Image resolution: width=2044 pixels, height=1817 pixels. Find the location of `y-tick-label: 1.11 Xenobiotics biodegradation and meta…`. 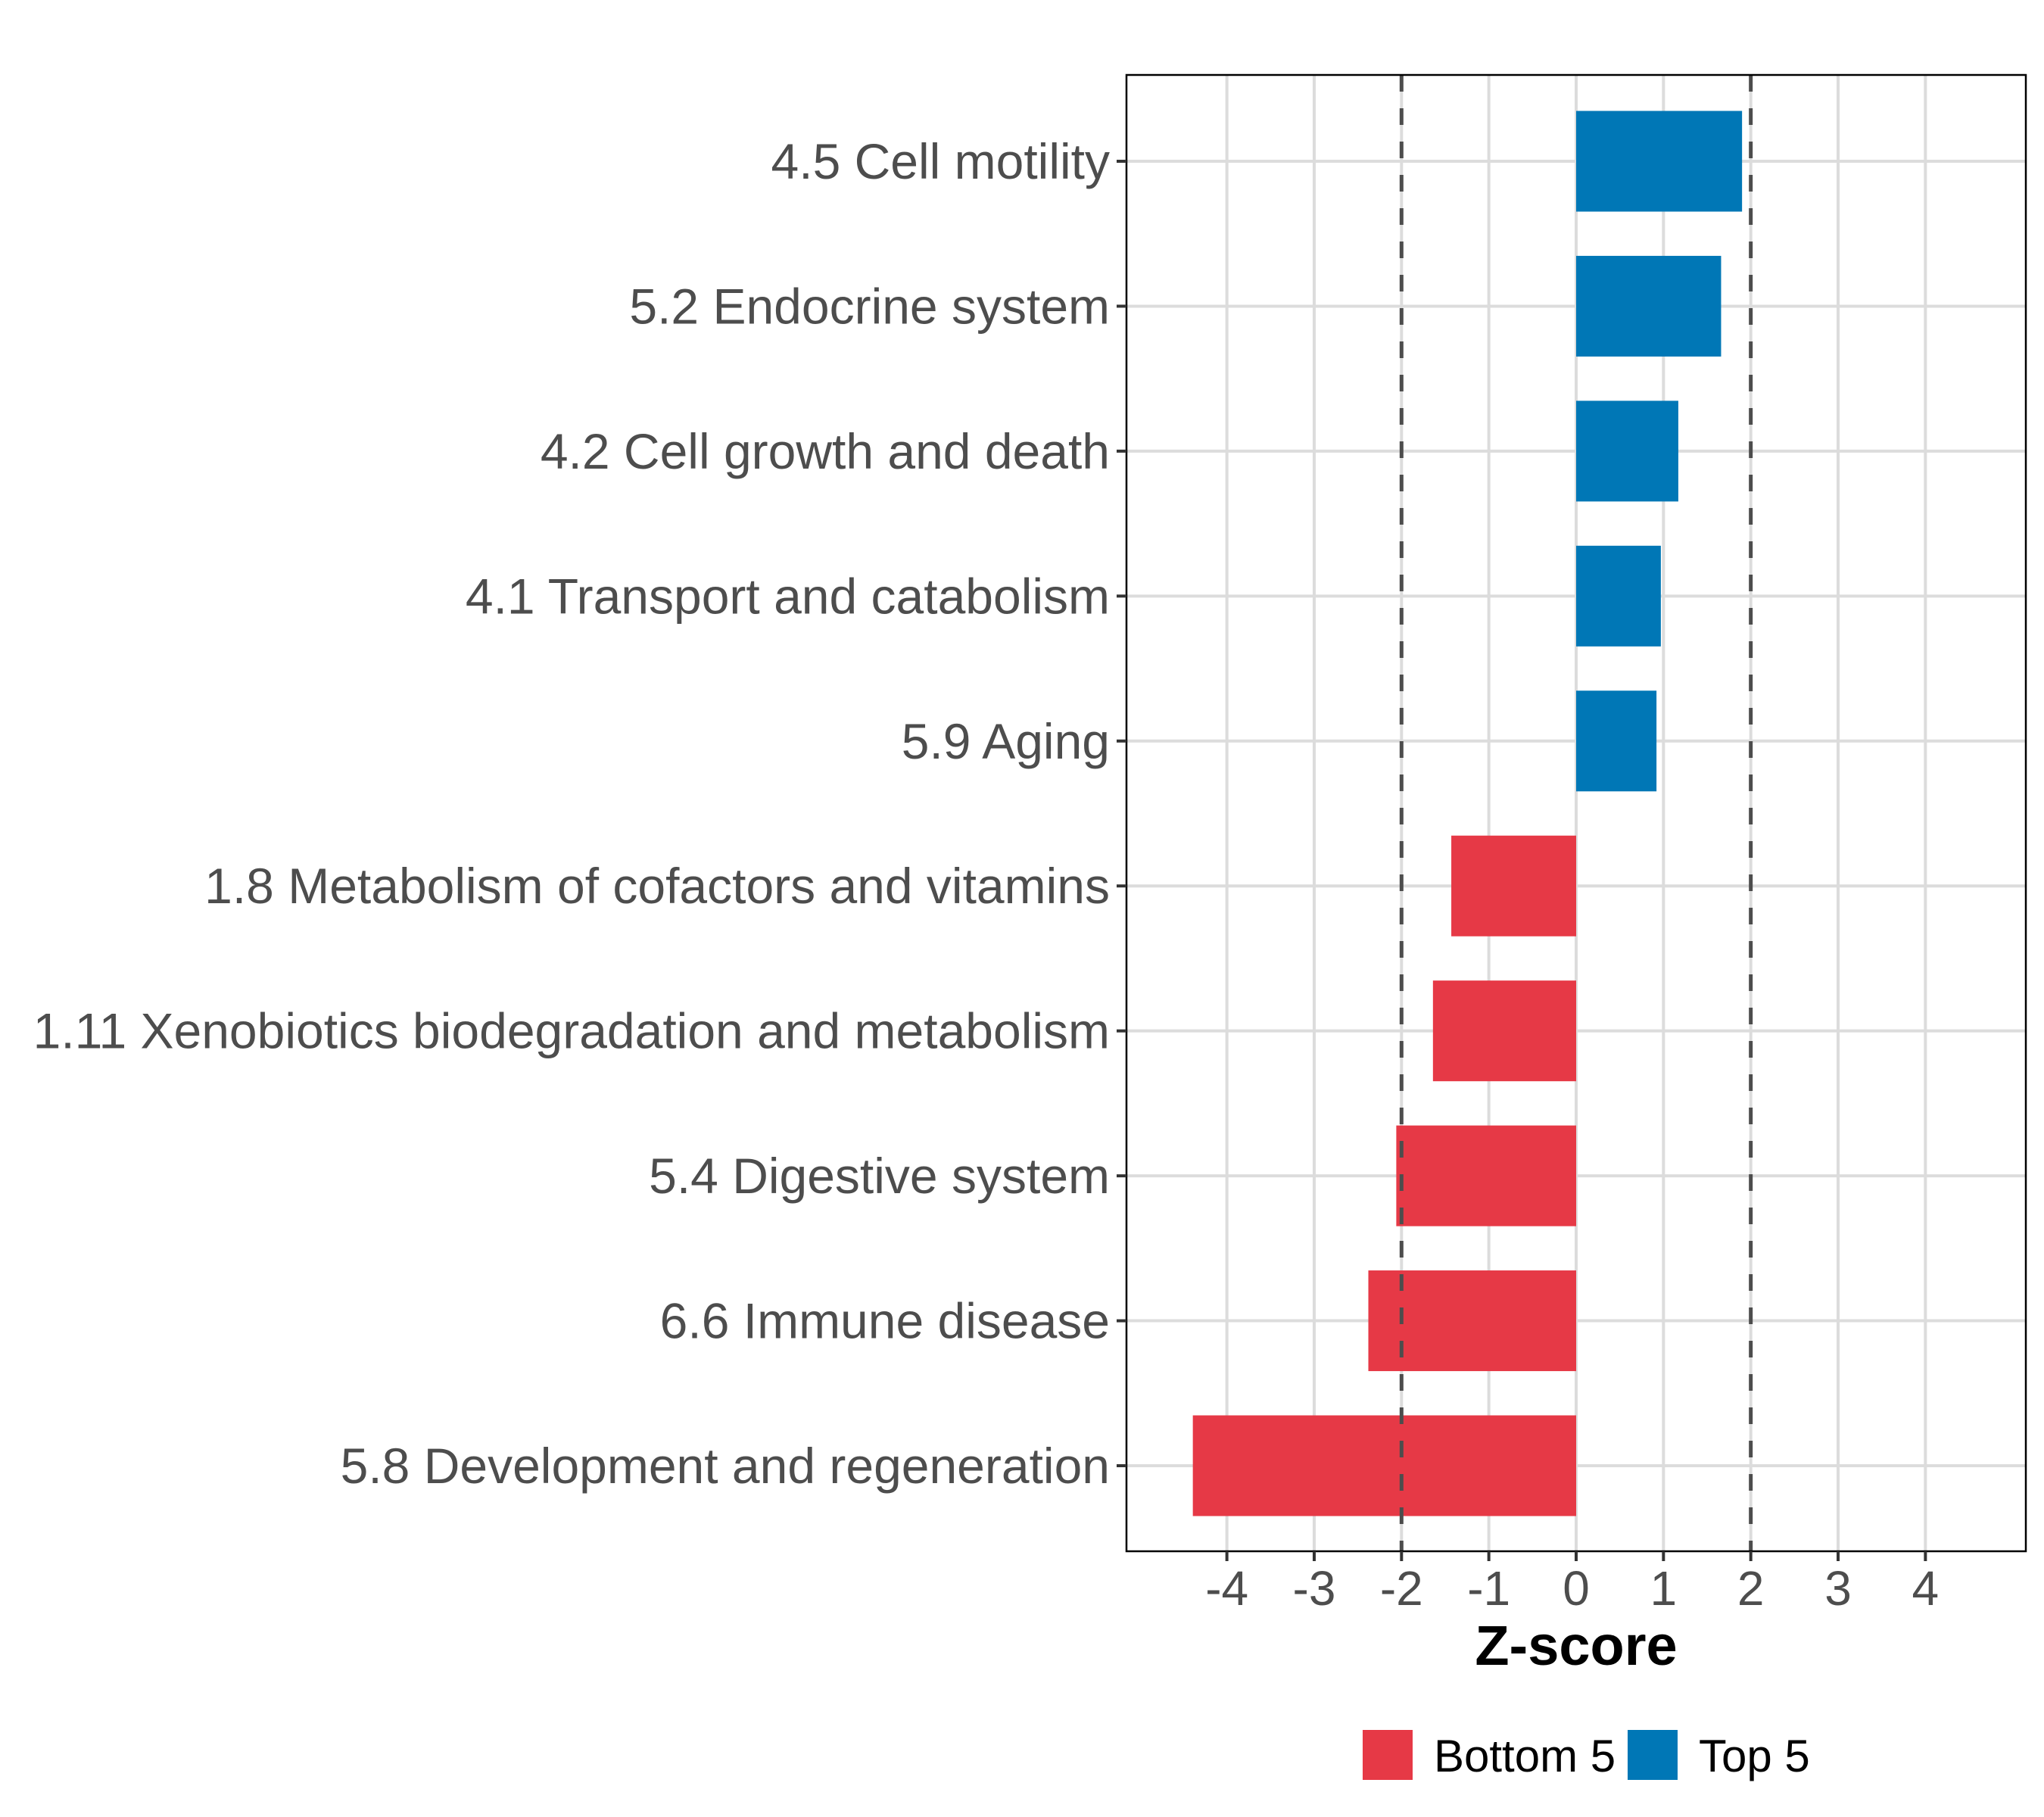

y-tick-label: 1.11 Xenobiotics biodegradation and meta… is located at coordinates (571, 1031).